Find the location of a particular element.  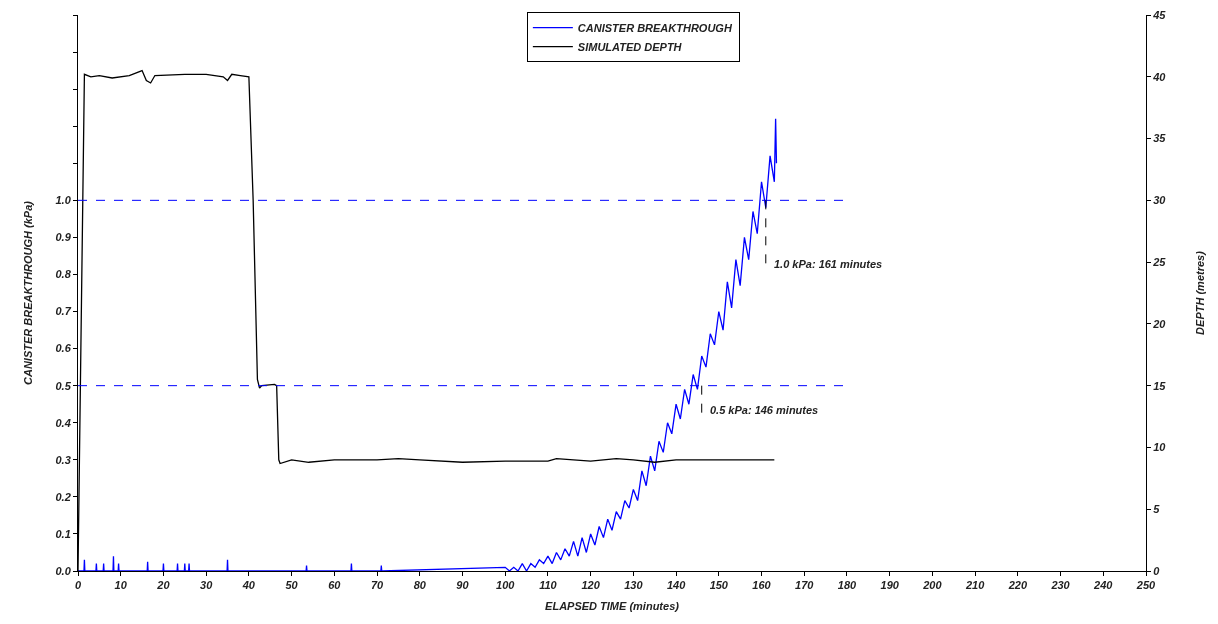

x-tick-label: 150 is located at coordinates (719, 585).